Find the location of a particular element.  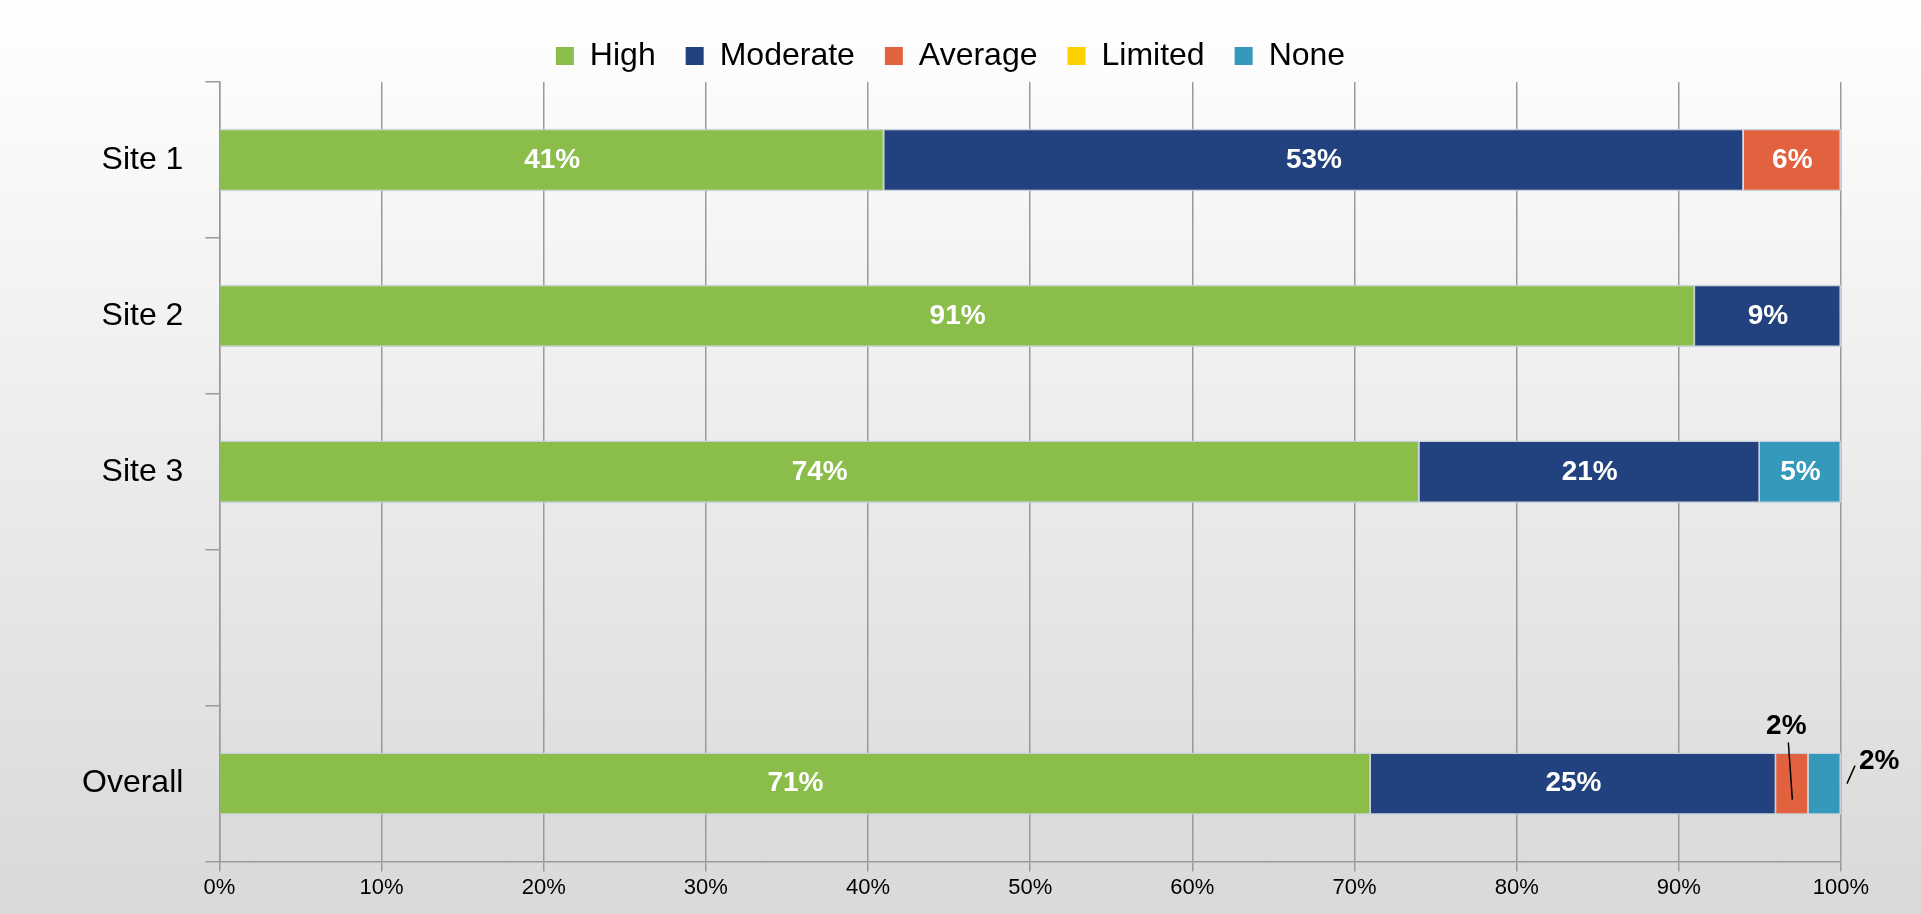

x-tick-label: 80% is located at coordinates (1516, 886).